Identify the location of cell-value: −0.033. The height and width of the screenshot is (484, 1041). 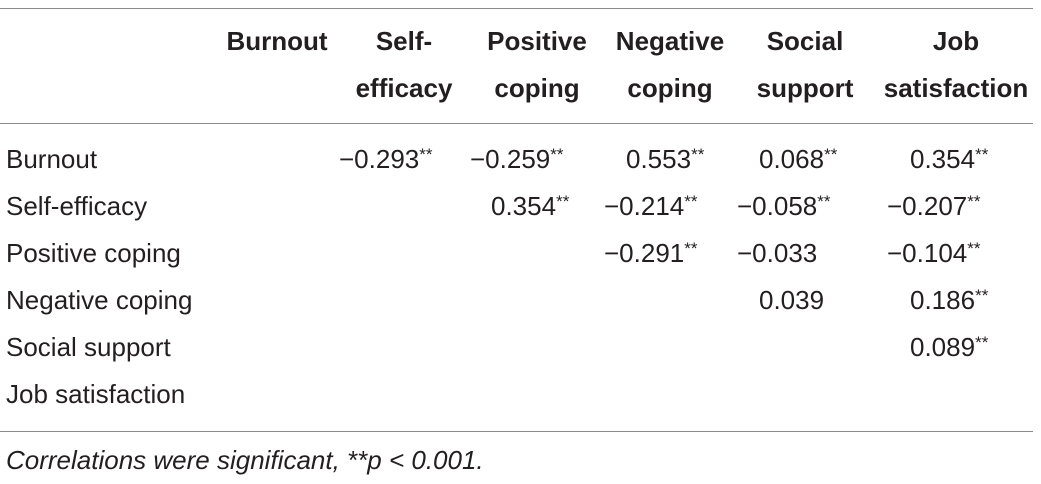
(777, 253).